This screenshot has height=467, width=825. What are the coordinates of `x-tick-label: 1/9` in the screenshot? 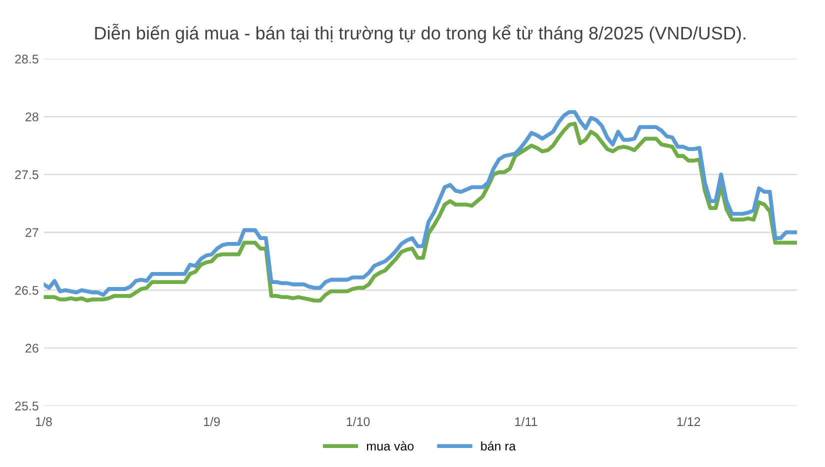 It's located at (212, 421).